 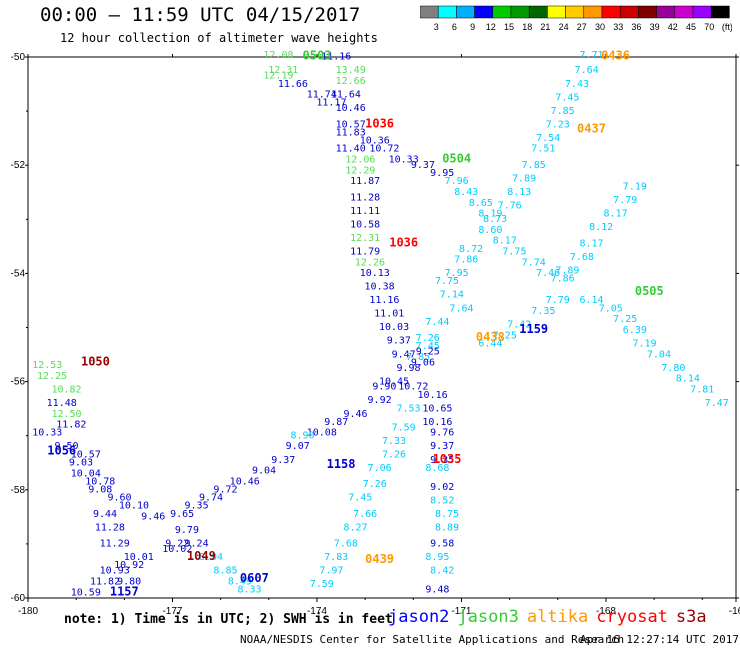 What do you see at coordinates (379, 123) in the screenshot?
I see `pass-time-label: 1036` at bounding box center [379, 123].